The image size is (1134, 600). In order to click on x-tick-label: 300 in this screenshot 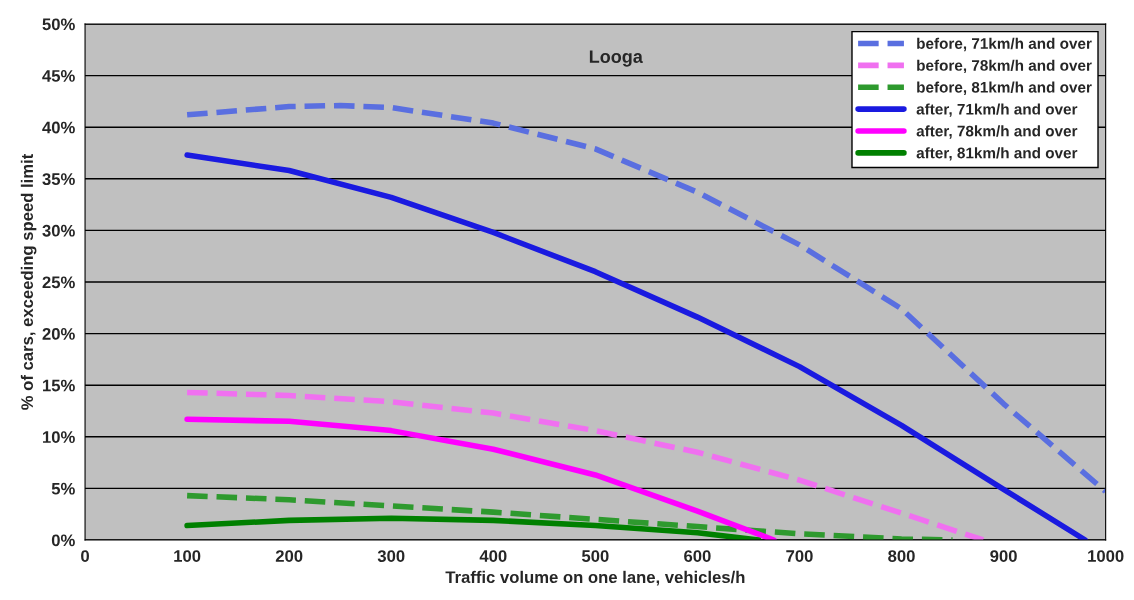, I will do `click(391, 556)`.